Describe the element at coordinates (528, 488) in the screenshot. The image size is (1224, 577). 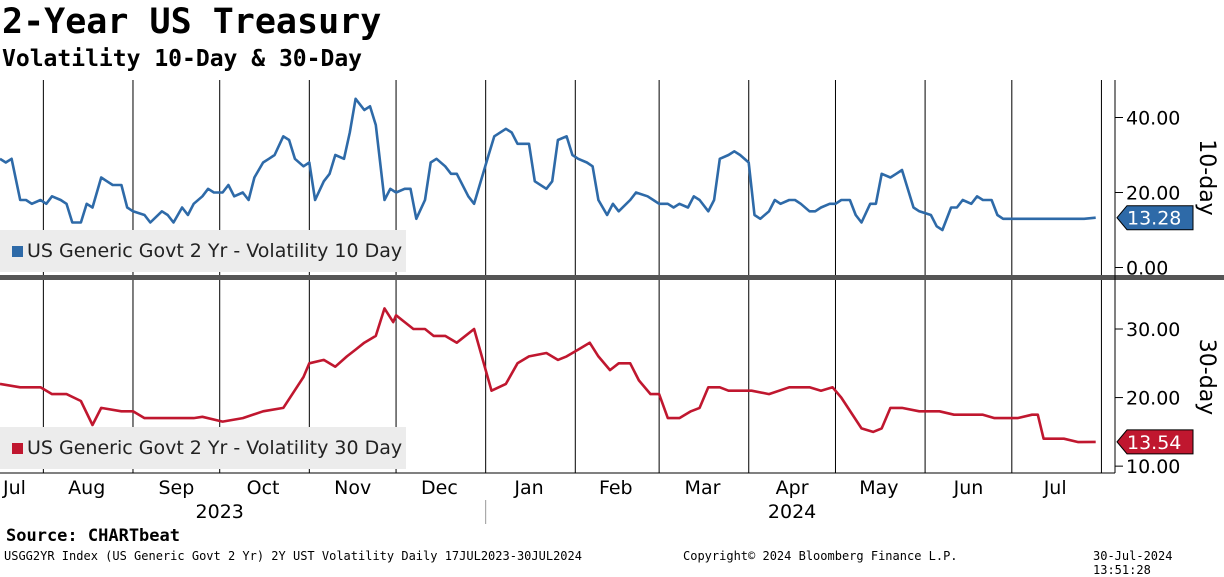
I see `x-tick-label: Jan` at that location.